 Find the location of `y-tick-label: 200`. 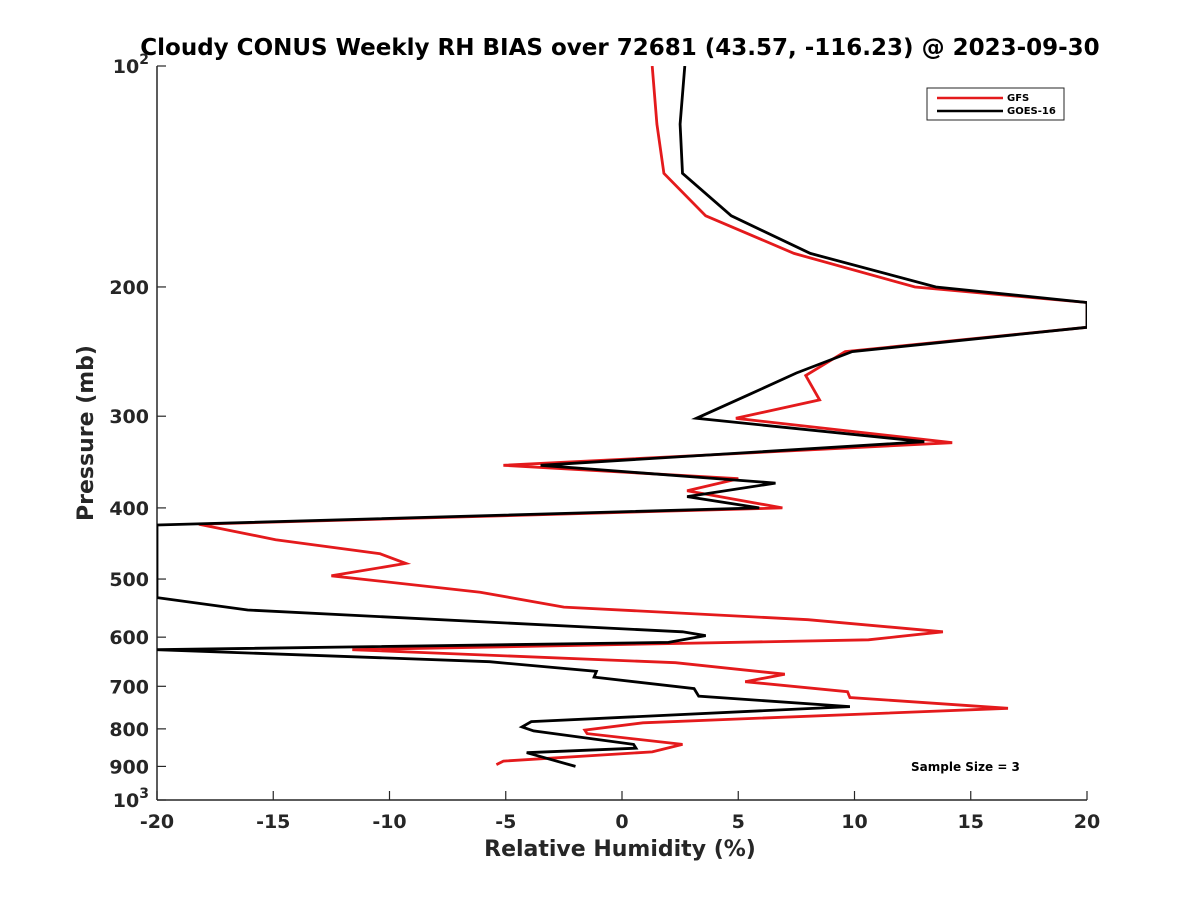

y-tick-label: 200 is located at coordinates (129, 288).